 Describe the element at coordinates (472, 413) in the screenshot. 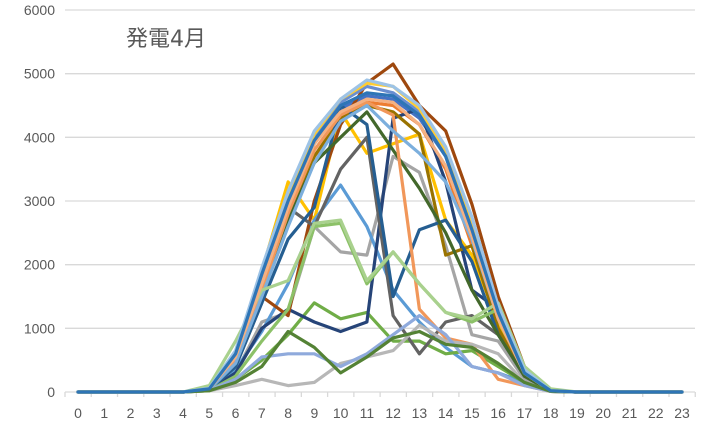

I see `x-tick-label: 15` at that location.